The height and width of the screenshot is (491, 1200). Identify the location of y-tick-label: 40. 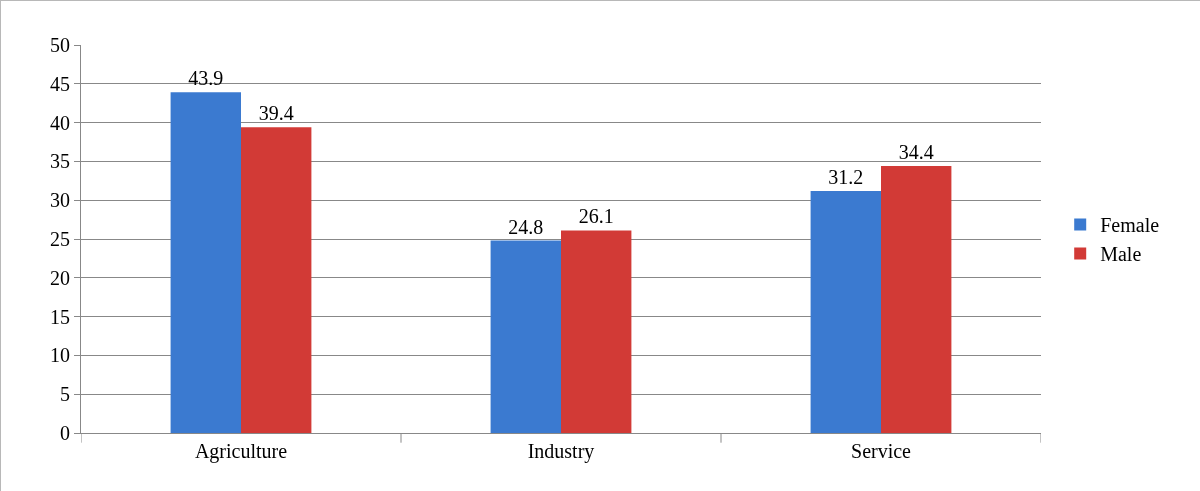
(60, 122).